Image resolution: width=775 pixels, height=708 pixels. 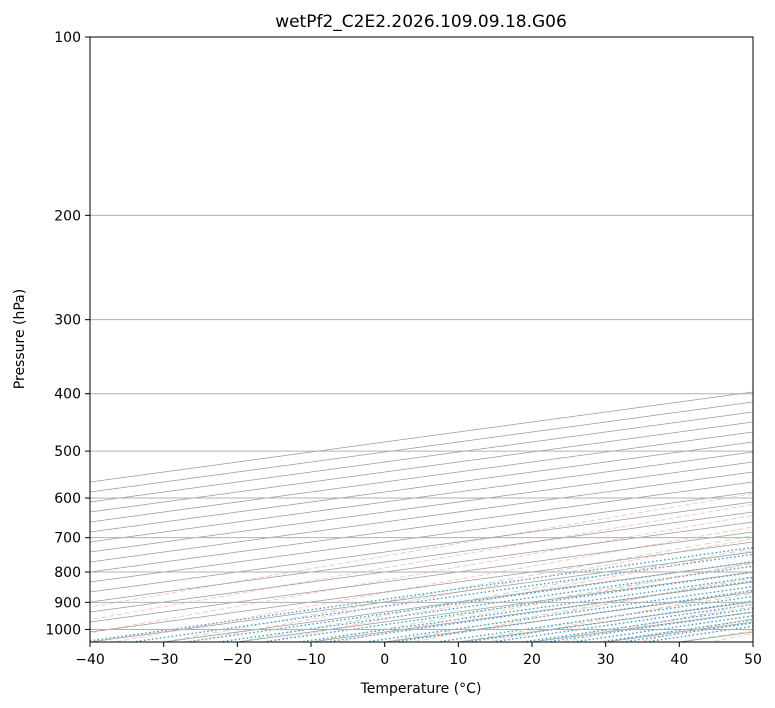 I want to click on x-tick-label: 0, so click(x=384, y=660).